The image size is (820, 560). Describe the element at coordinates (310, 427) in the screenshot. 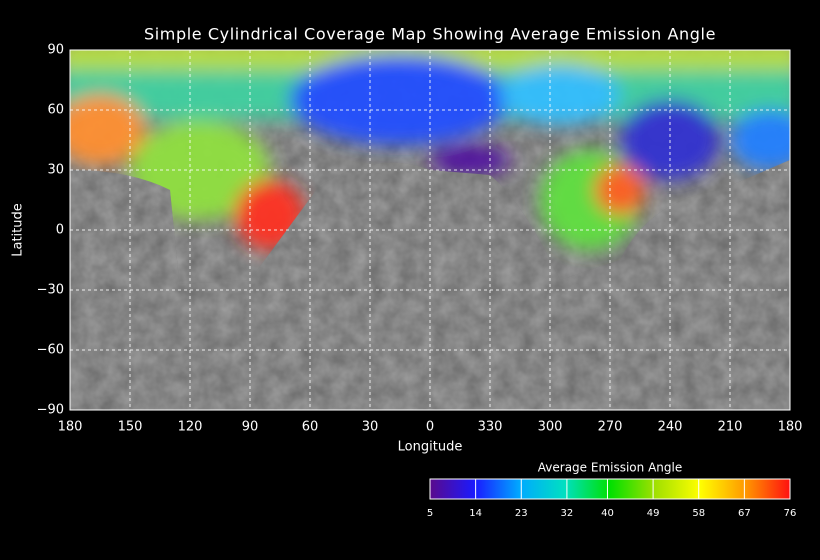

I see `x-tick-label: 60` at that location.